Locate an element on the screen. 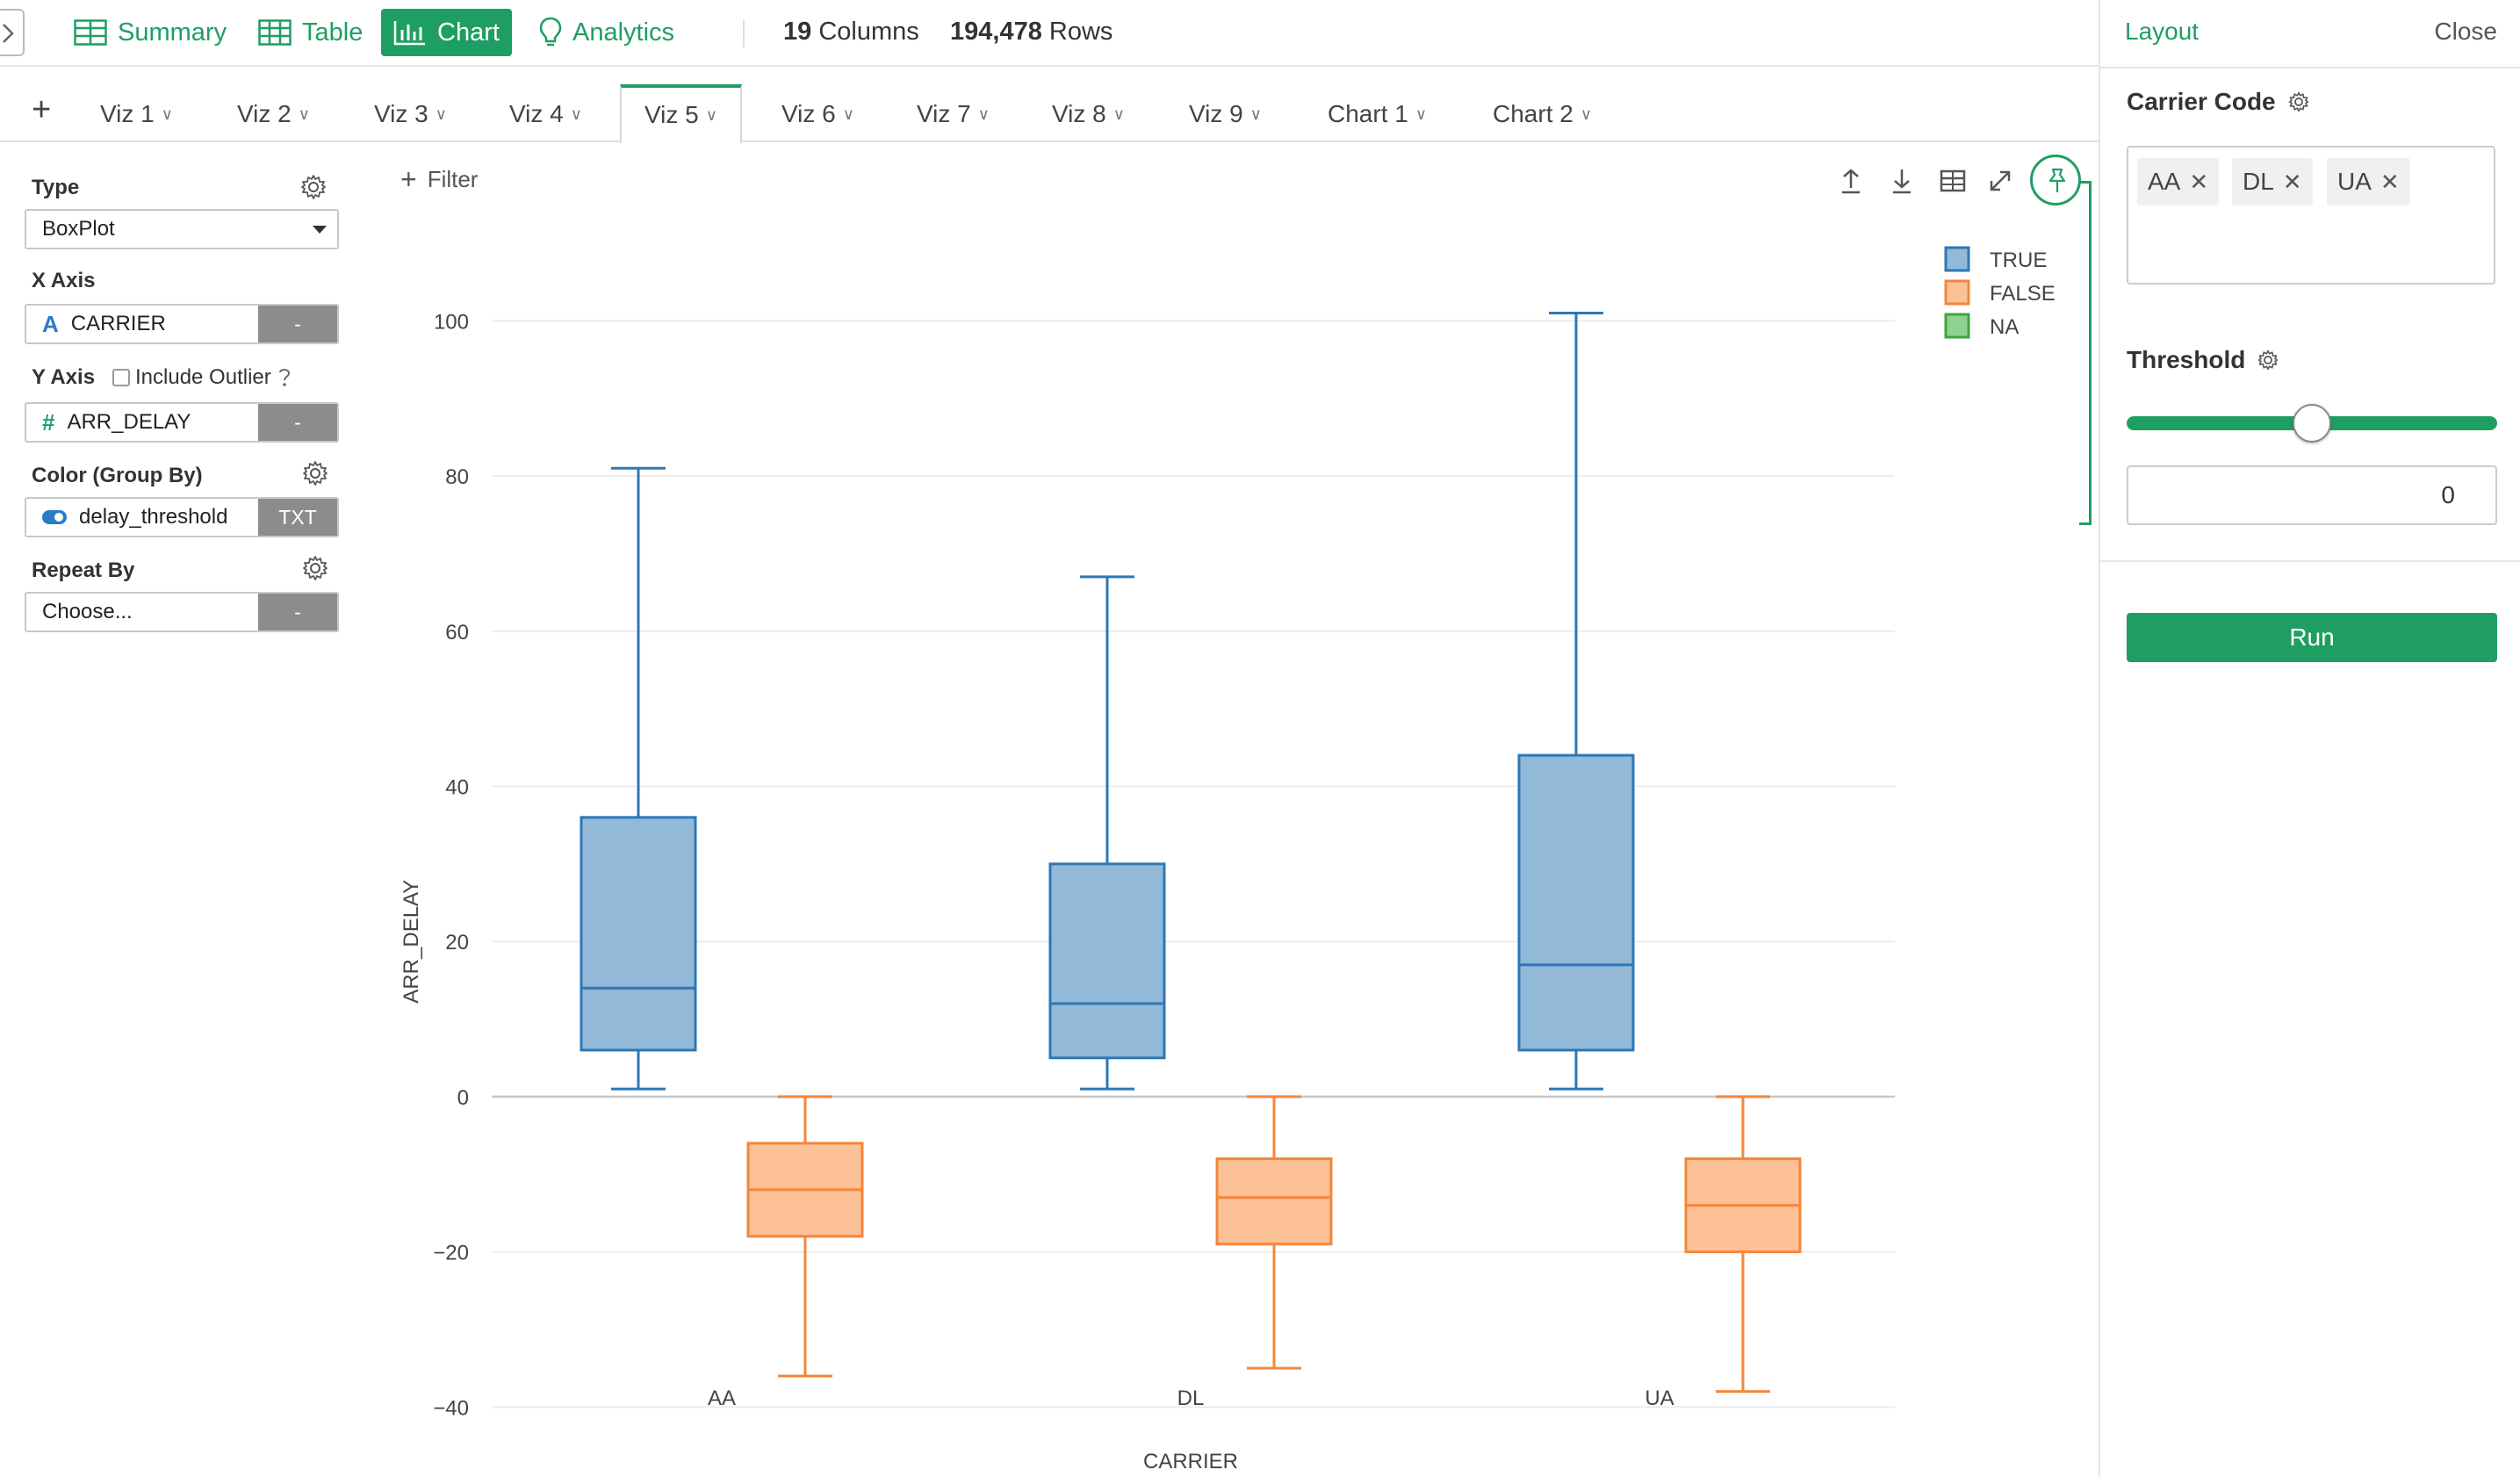 This screenshot has height=1477, width=2520. expand-icon is located at coordinates (2000, 181).